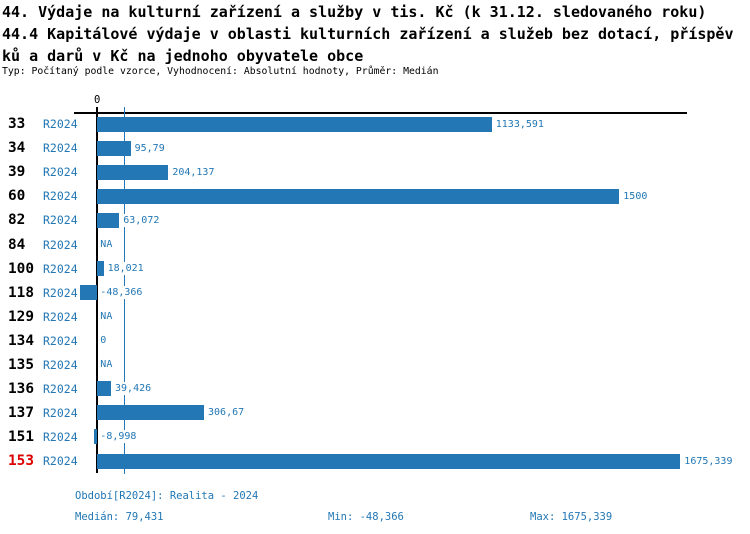 Image resolution: width=750 pixels, height=534 pixels. I want to click on bar-value-label: 1500, so click(635, 196).